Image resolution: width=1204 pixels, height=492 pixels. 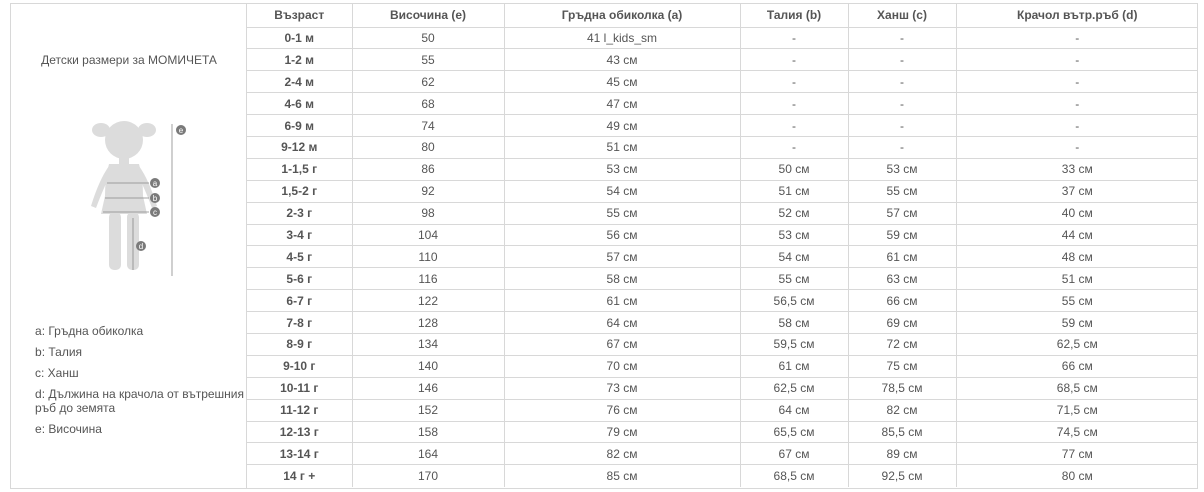 I want to click on table-row: 14 г +170 85 см 68,5 см 92,5 см 80 см, so click(x=722, y=475).